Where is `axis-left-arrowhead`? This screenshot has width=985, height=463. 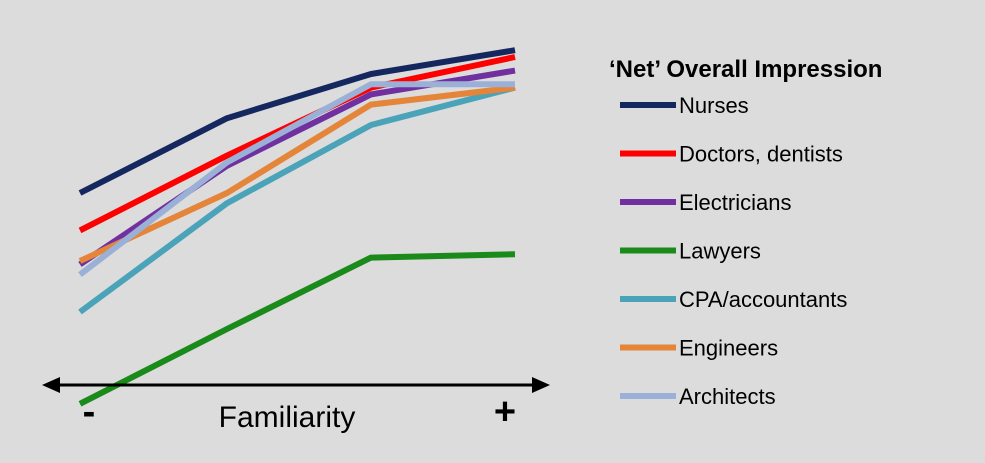 axis-left-arrowhead is located at coordinates (51, 385).